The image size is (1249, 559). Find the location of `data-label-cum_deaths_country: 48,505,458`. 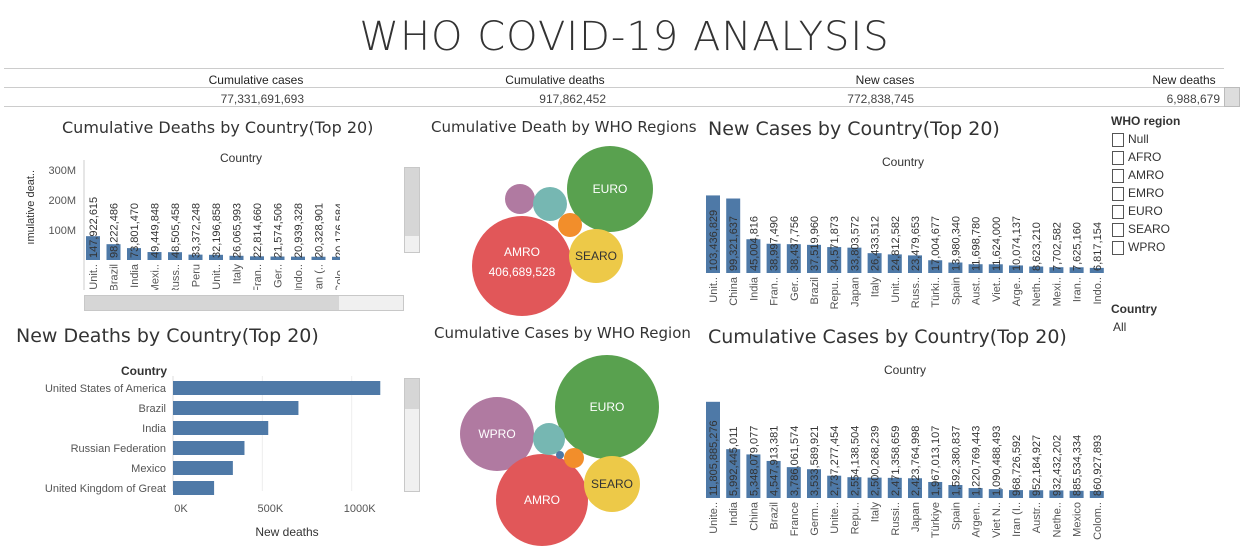

data-label-cum_deaths_country: 48,505,458 is located at coordinates (176, 230).